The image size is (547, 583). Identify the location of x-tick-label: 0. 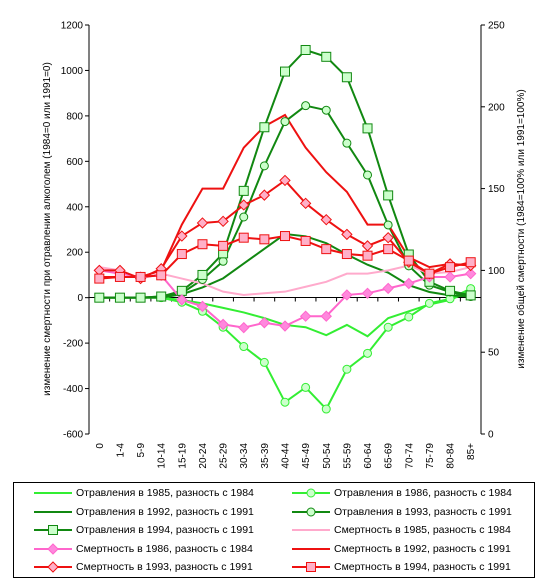
(100, 446).